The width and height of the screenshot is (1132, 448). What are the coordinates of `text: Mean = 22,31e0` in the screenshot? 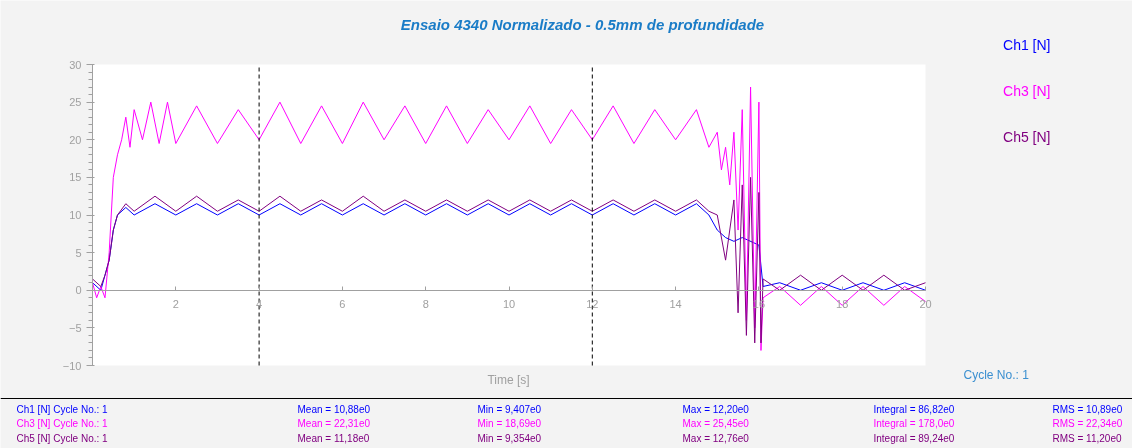 It's located at (334, 423).